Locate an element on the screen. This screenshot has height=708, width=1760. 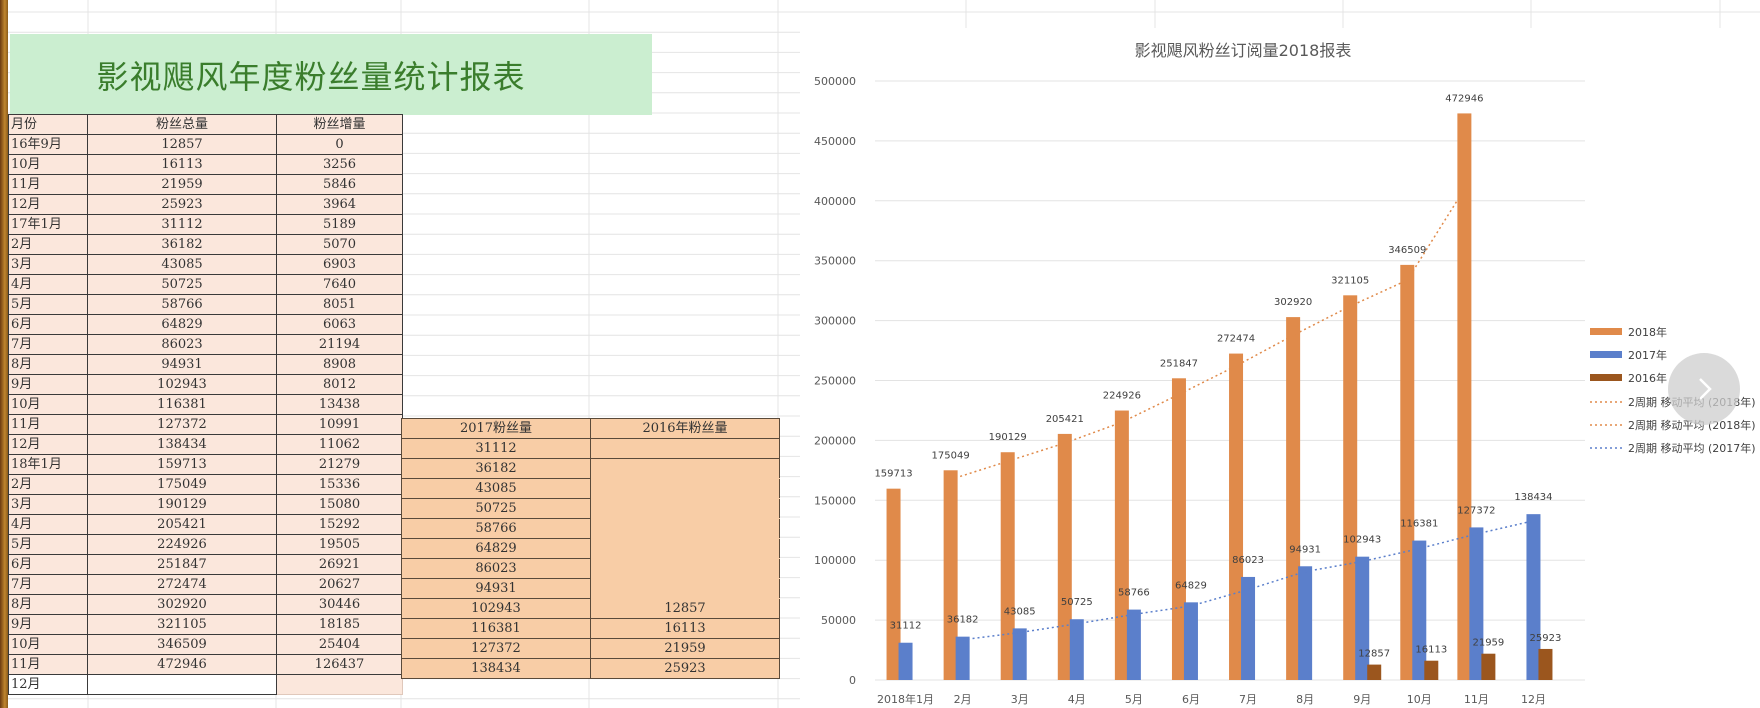
table-cell: 94931 is located at coordinates (182, 364).